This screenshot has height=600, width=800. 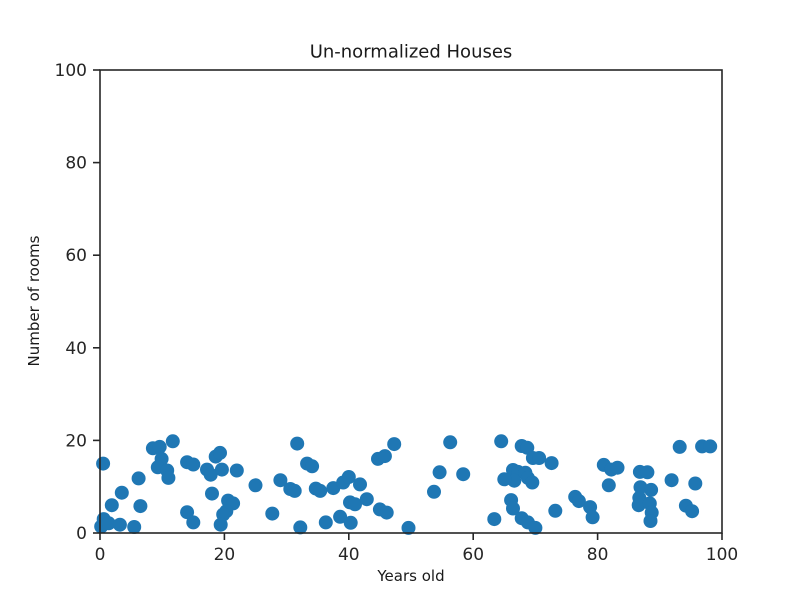 I want to click on x-tick-label: 60, so click(x=473, y=555).